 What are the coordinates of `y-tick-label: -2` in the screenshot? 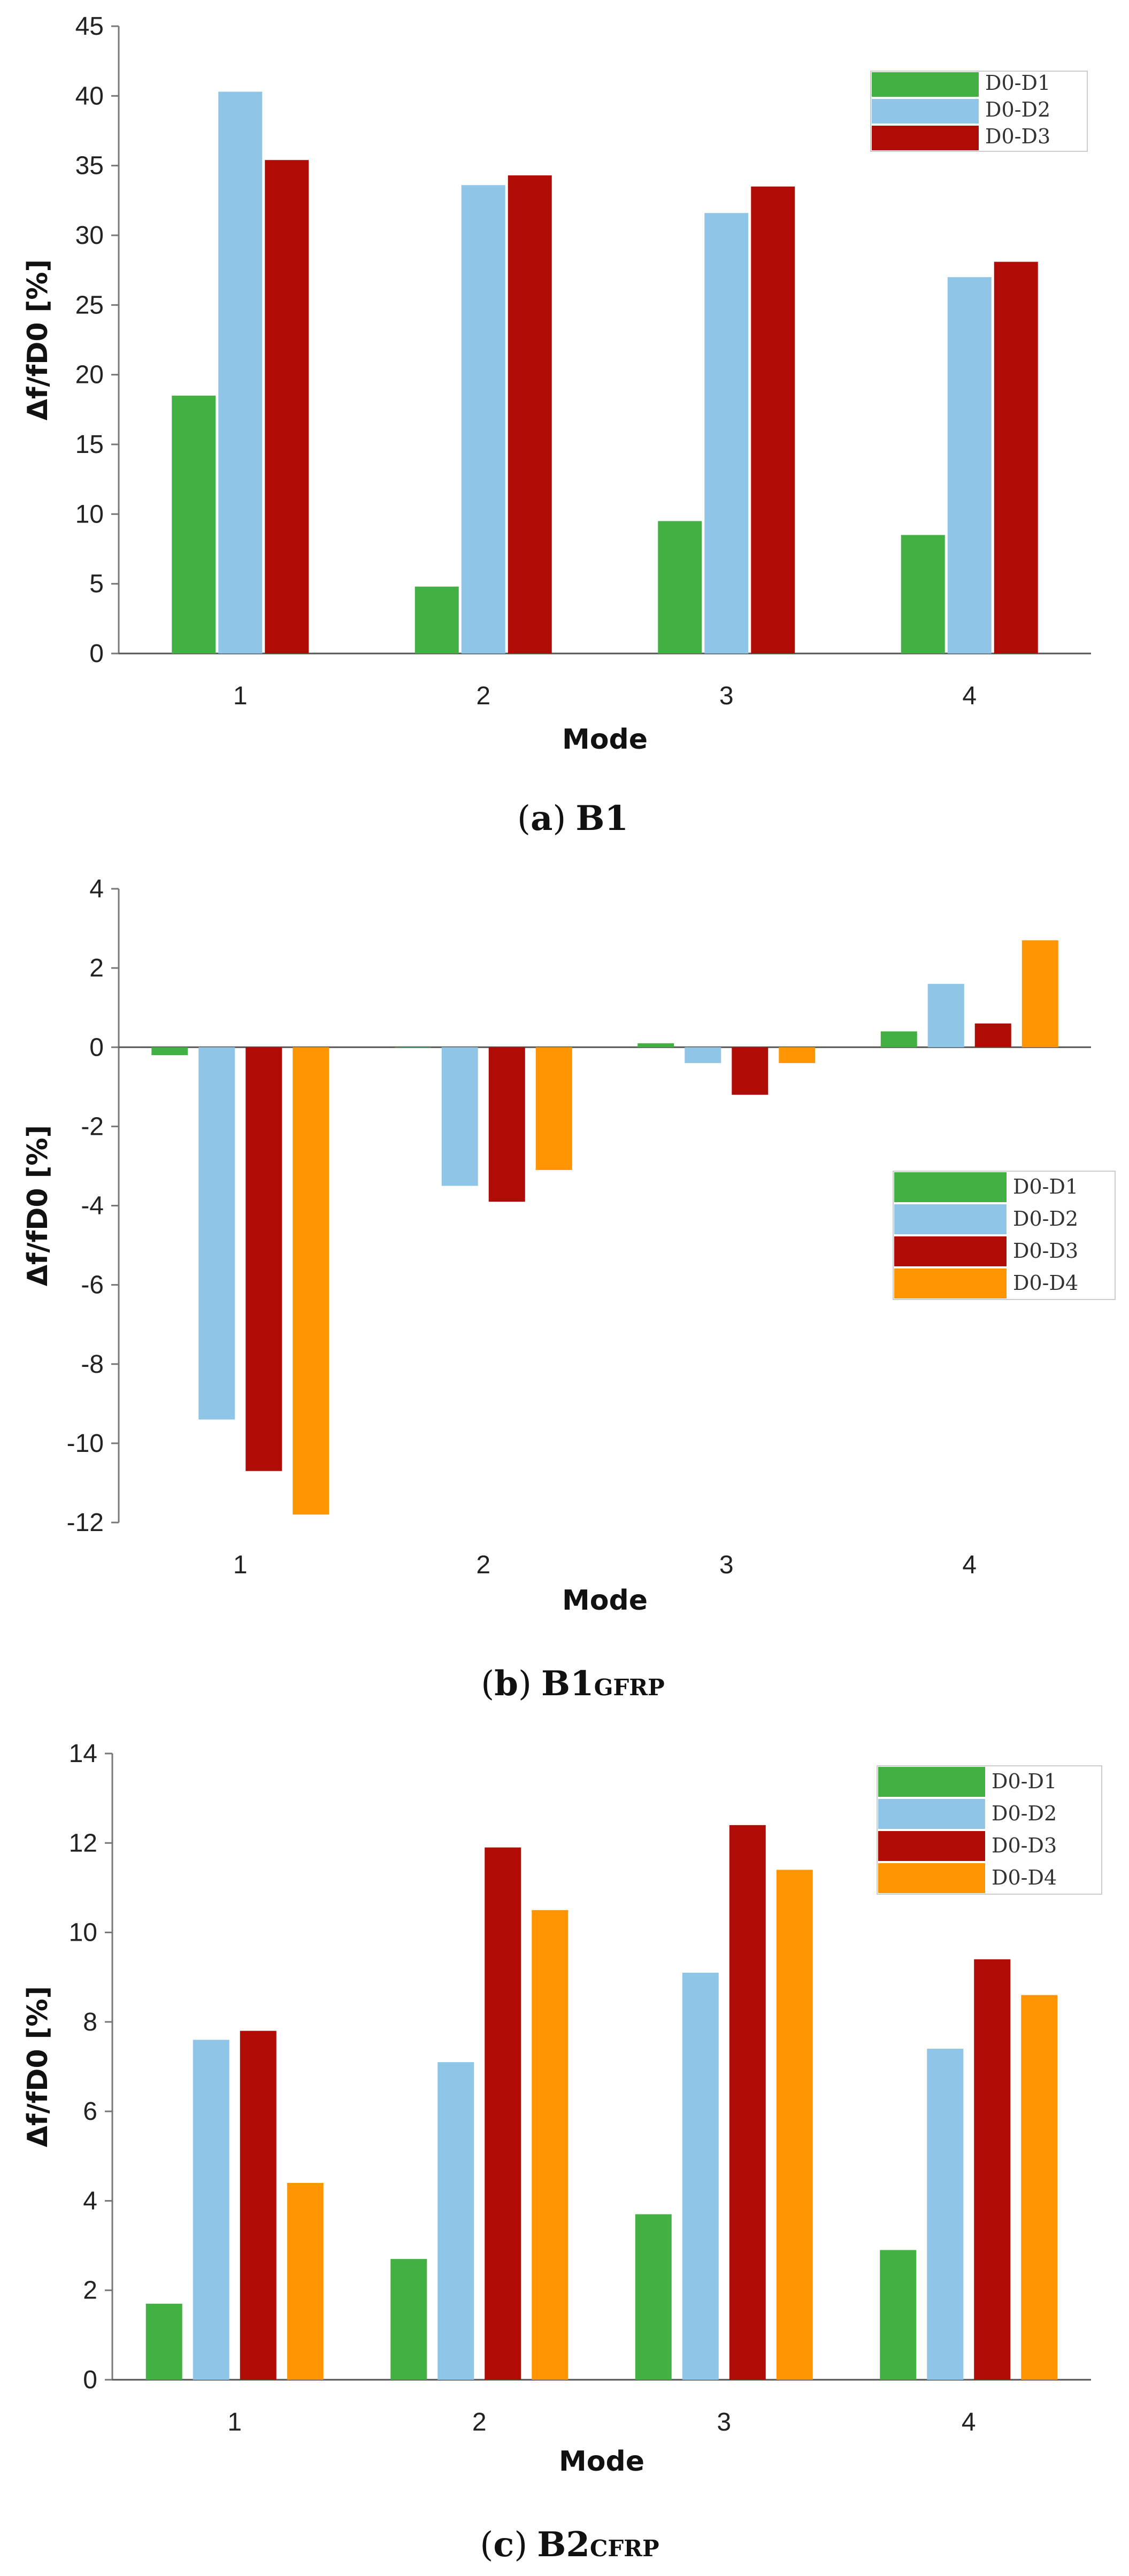 It's located at (92, 1126).